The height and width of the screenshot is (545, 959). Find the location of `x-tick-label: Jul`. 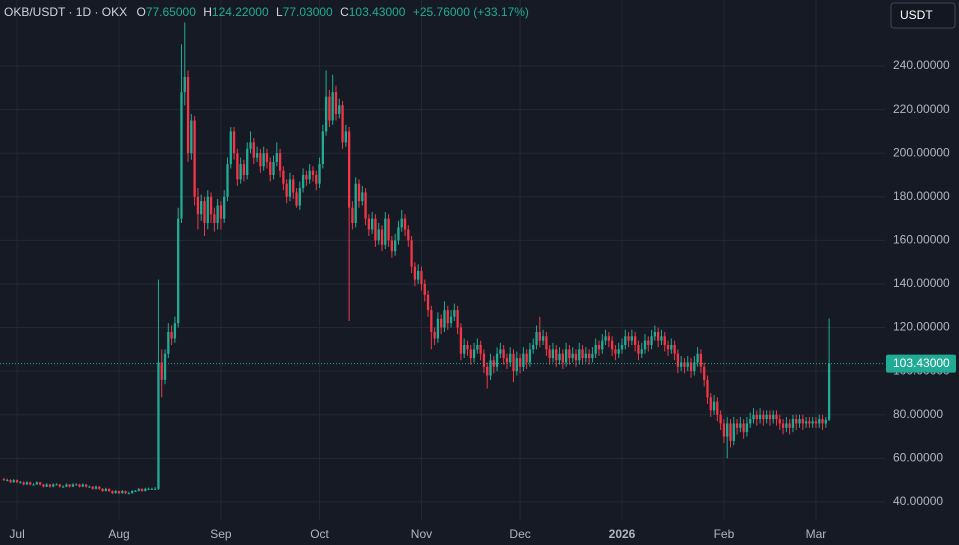

x-tick-label: Jul is located at coordinates (16, 534).